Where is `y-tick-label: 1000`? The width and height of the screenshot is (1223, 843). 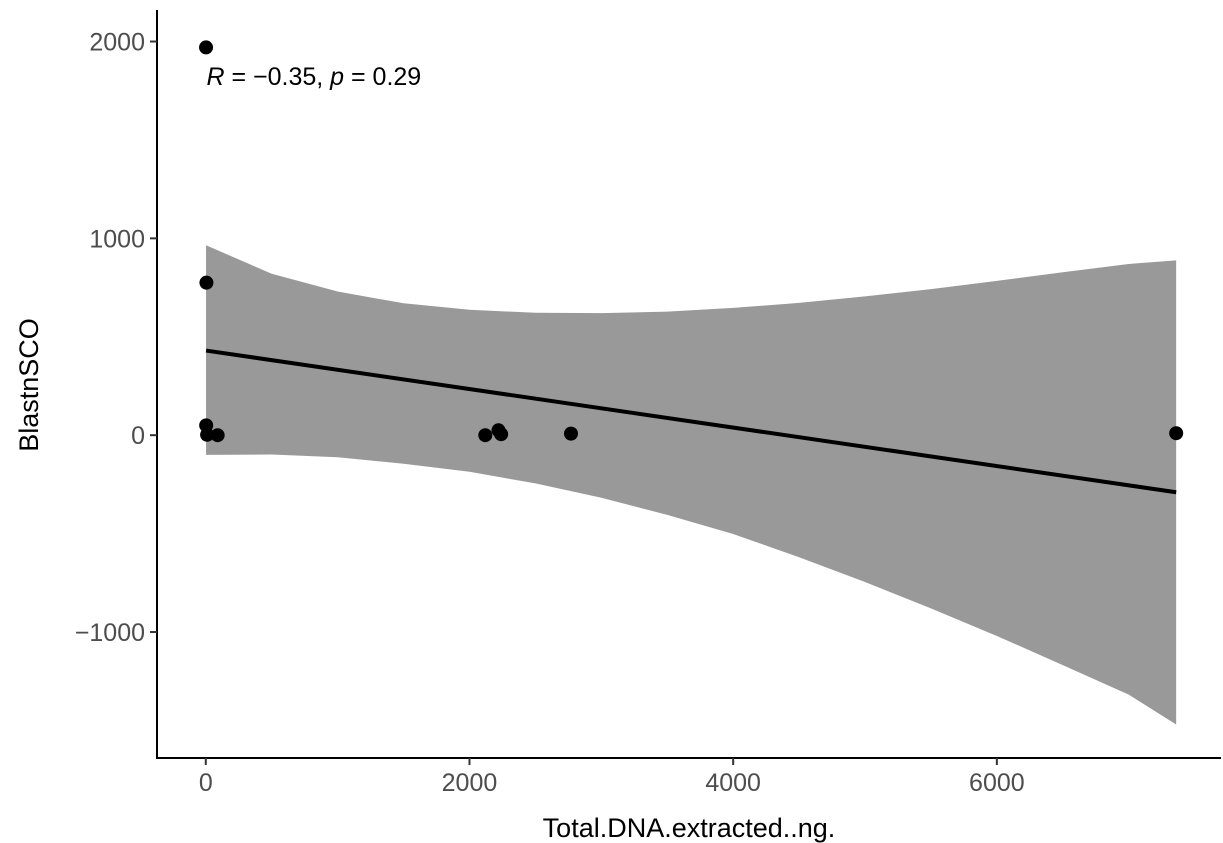
y-tick-label: 1000 is located at coordinates (117, 239).